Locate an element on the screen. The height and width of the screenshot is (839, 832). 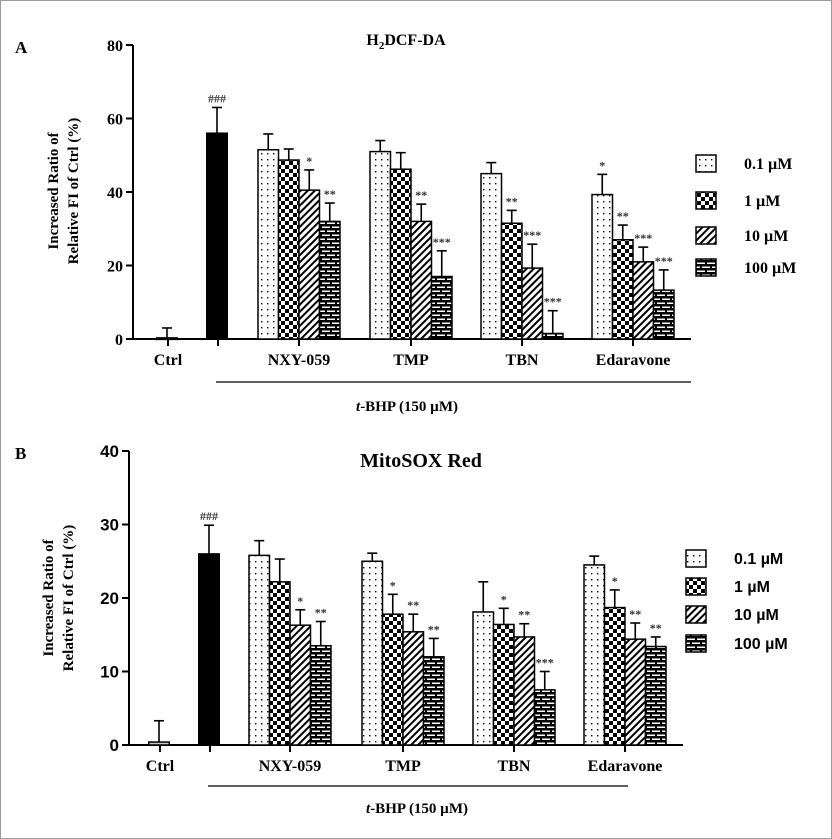
chart-title: H2DCF-DA is located at coordinates (406, 42).